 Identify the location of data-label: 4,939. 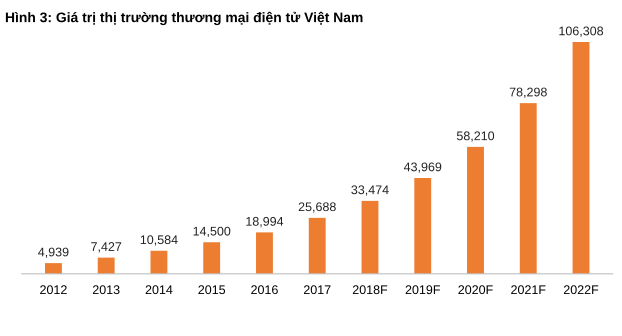
(53, 253).